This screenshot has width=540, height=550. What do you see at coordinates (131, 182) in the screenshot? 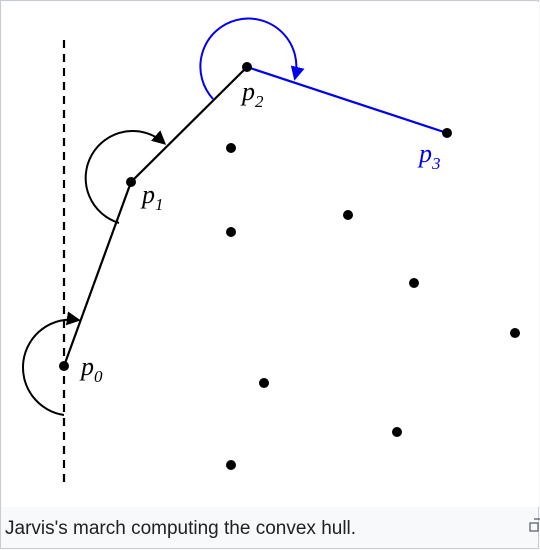
I see `point-p1` at bounding box center [131, 182].